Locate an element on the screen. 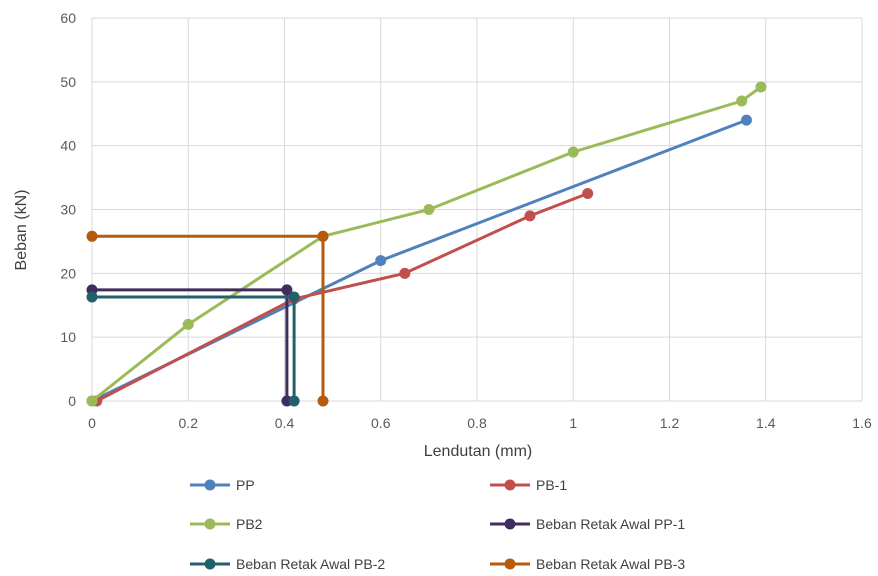  legend-item: PB2 is located at coordinates (226, 524).